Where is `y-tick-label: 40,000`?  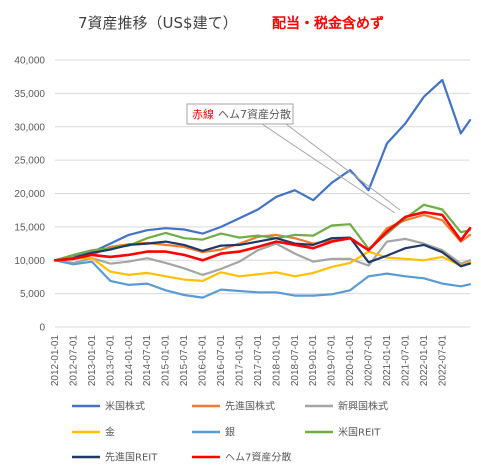 y-tick-label: 40,000 is located at coordinates (29, 61).